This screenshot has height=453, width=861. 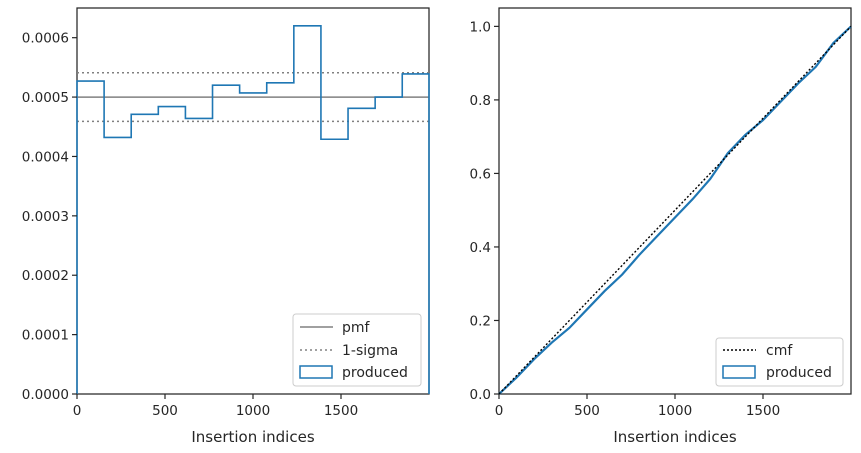 What do you see at coordinates (484, 211) in the screenshot?
I see `y-axis-ticks: 0.0 0.2 0.4 0.6 0.8 1.0` at bounding box center [484, 211].